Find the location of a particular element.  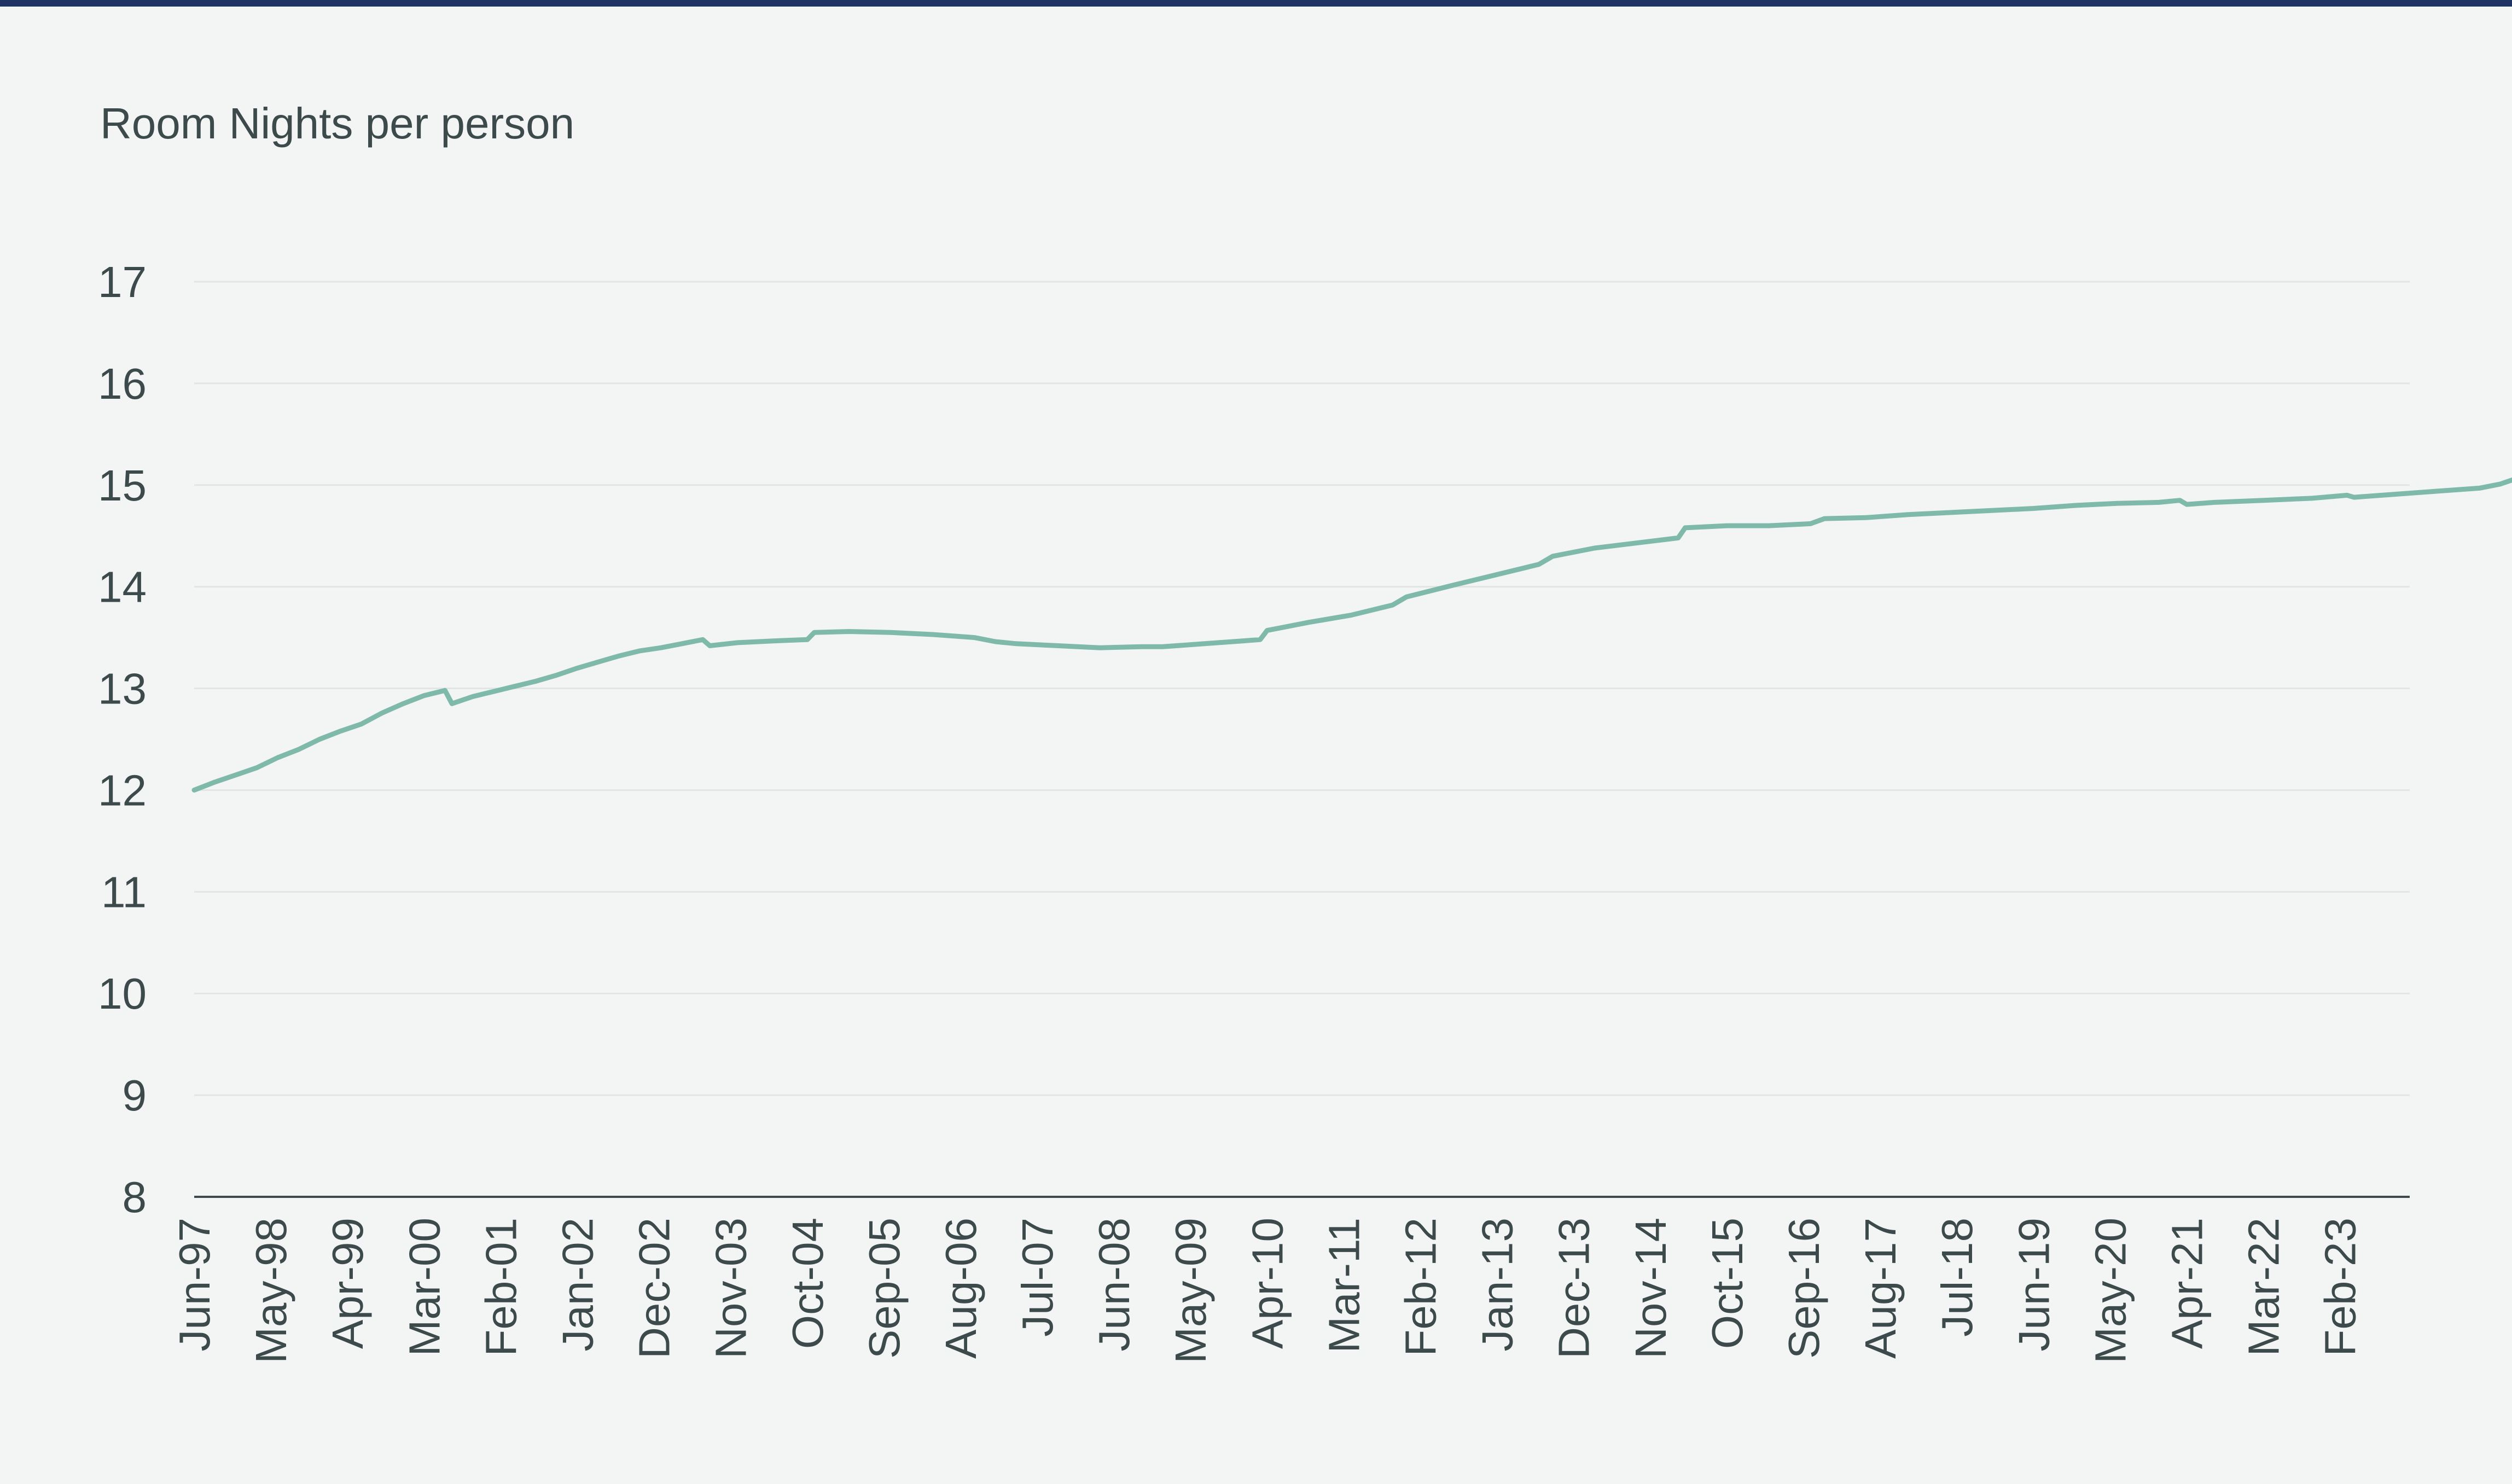

x-tick-label: Sep-05 is located at coordinates (884, 1288).